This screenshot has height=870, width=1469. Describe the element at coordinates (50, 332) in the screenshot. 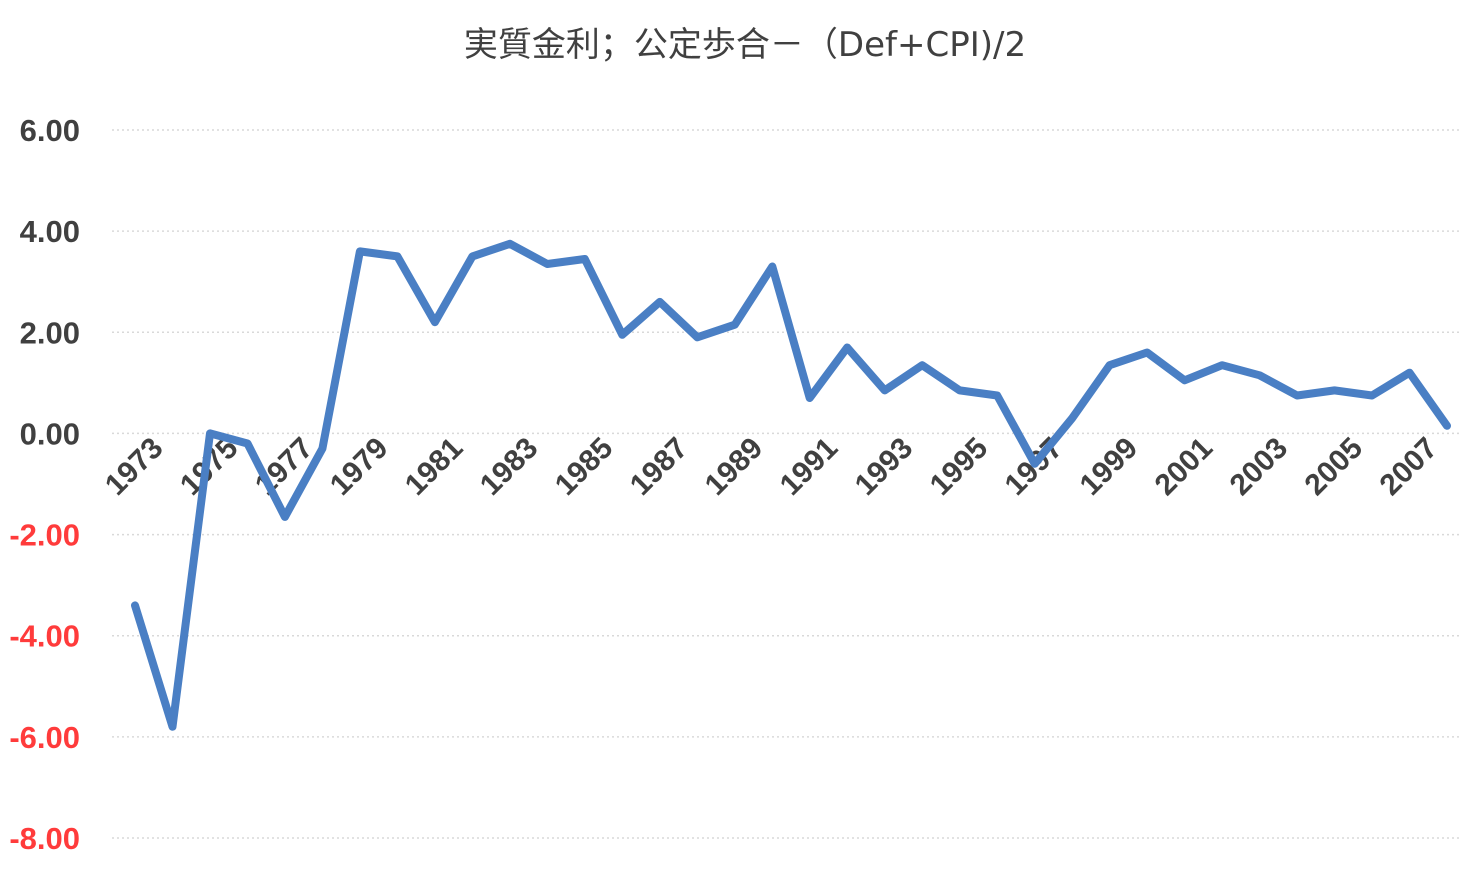

I see `y-tick-label: 2.00` at that location.